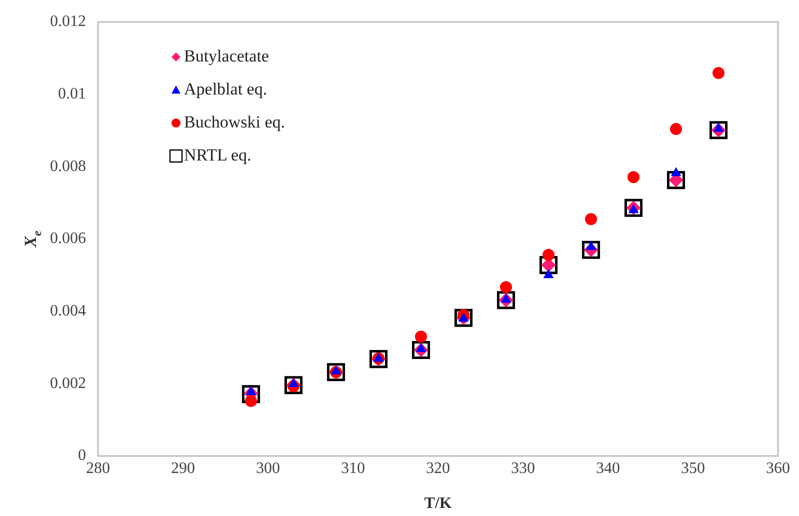 The image size is (799, 516). I want to click on x-tick-label: 280, so click(98, 468).